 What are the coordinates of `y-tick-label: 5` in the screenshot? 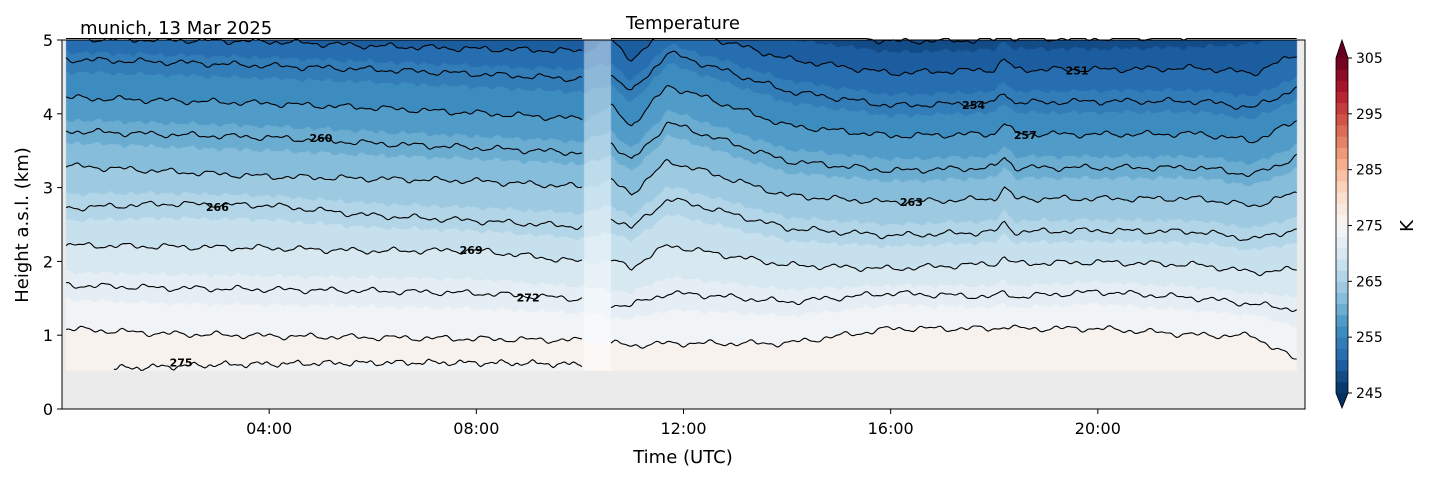 It's located at (48, 40).